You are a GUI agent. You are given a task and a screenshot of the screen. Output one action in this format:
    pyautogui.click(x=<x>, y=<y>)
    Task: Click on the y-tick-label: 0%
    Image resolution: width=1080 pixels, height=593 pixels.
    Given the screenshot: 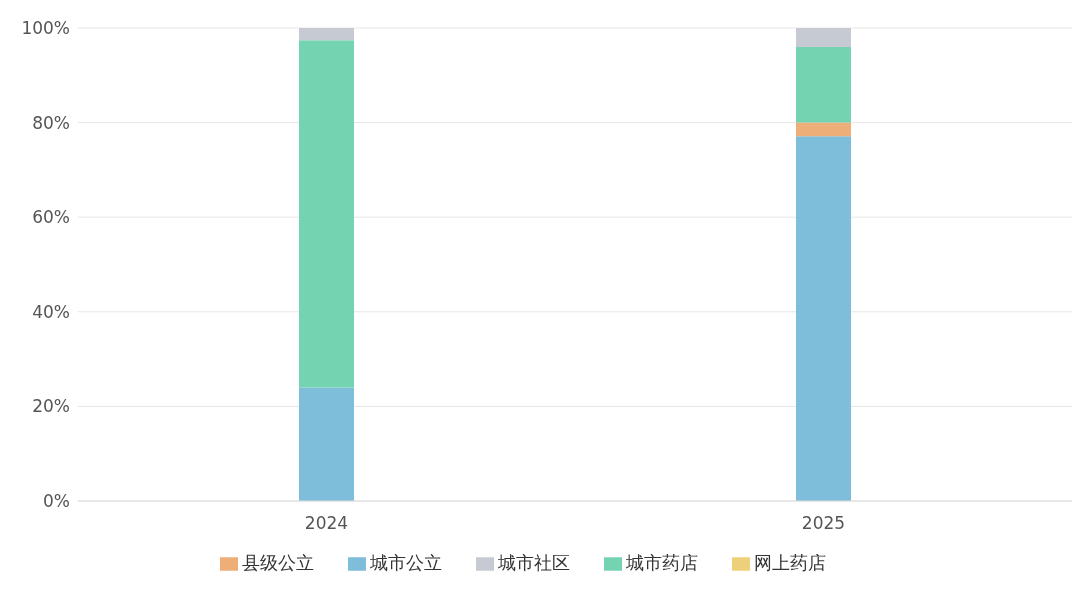 What is the action you would take?
    pyautogui.click(x=56, y=501)
    